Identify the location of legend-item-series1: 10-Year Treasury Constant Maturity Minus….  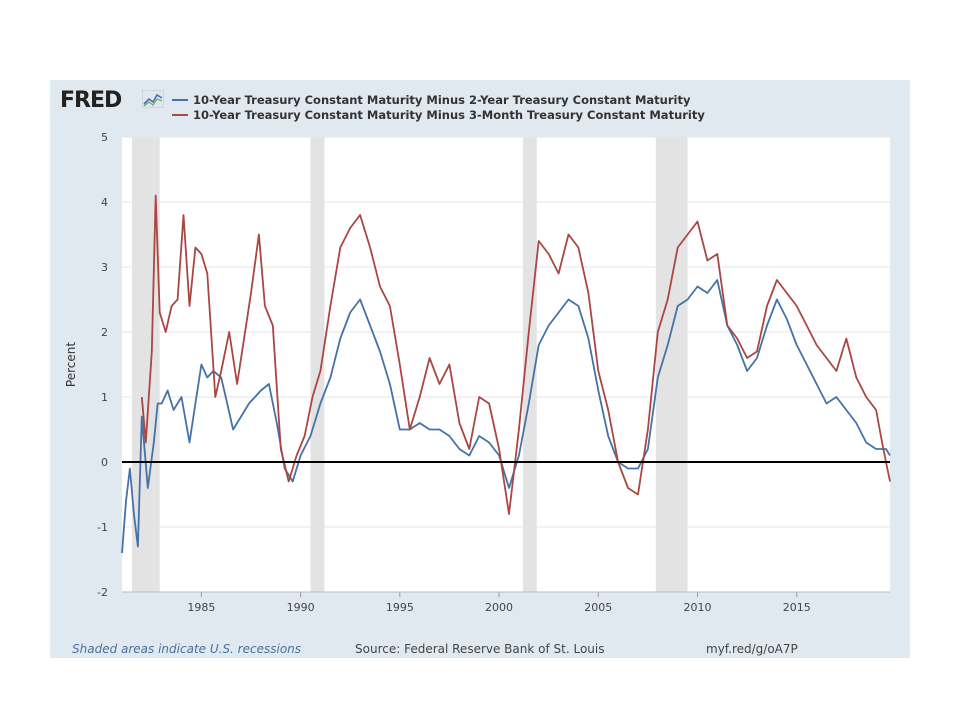
(438, 99).